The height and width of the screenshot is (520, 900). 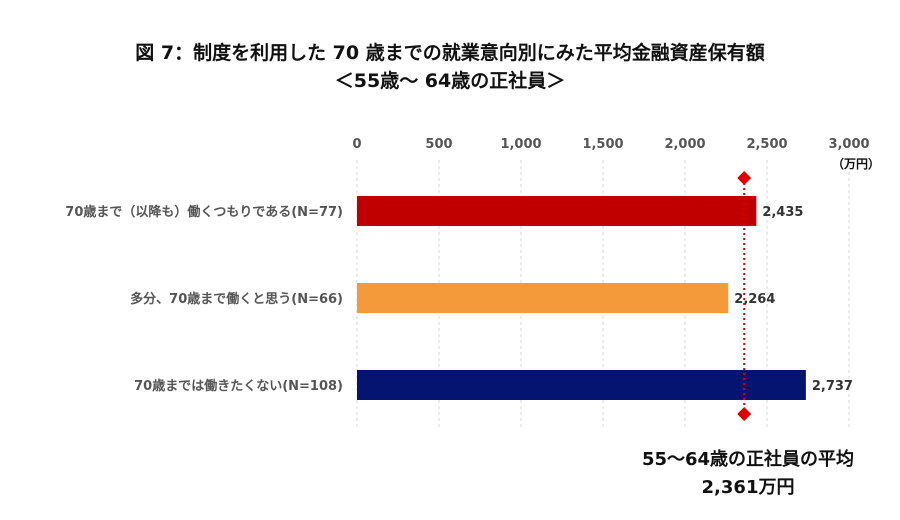 What do you see at coordinates (748, 487) in the screenshot?
I see `average-value-label: 2,361万円` at bounding box center [748, 487].